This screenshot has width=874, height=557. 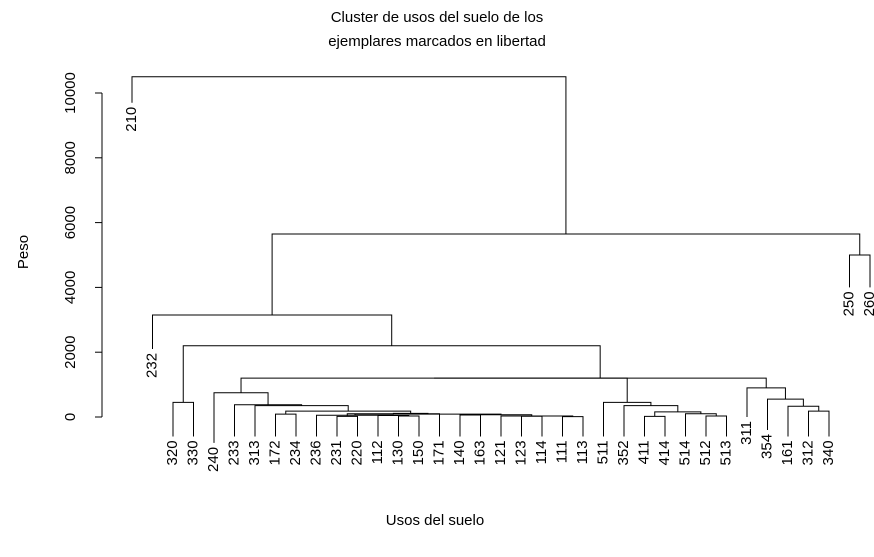 What do you see at coordinates (336, 452) in the screenshot?
I see `leaf-label: 231` at bounding box center [336, 452].